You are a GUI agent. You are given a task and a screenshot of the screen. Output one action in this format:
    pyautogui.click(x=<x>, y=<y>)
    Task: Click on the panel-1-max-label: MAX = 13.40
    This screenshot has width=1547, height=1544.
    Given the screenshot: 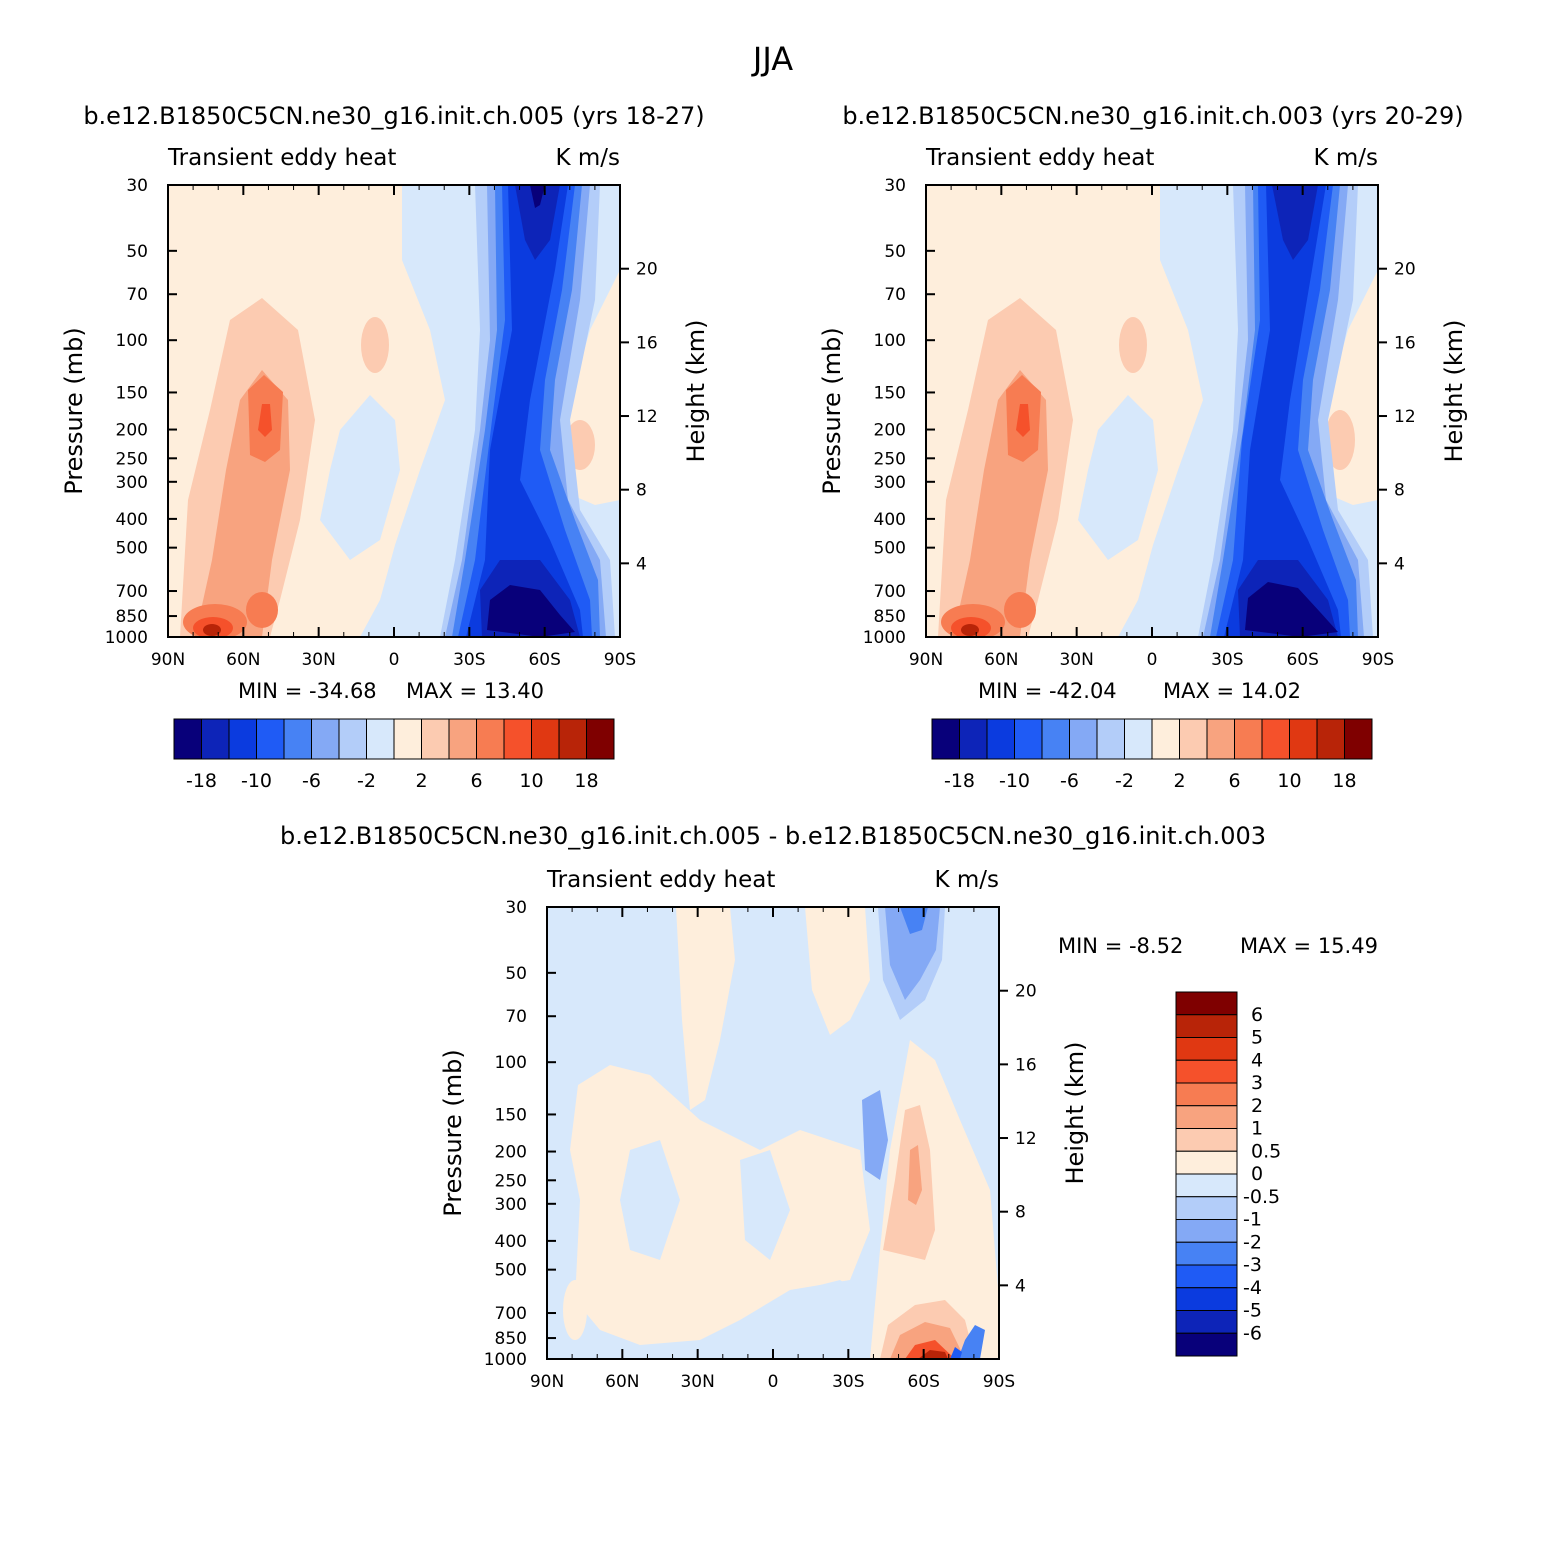 What is the action you would take?
    pyautogui.click(x=475, y=691)
    